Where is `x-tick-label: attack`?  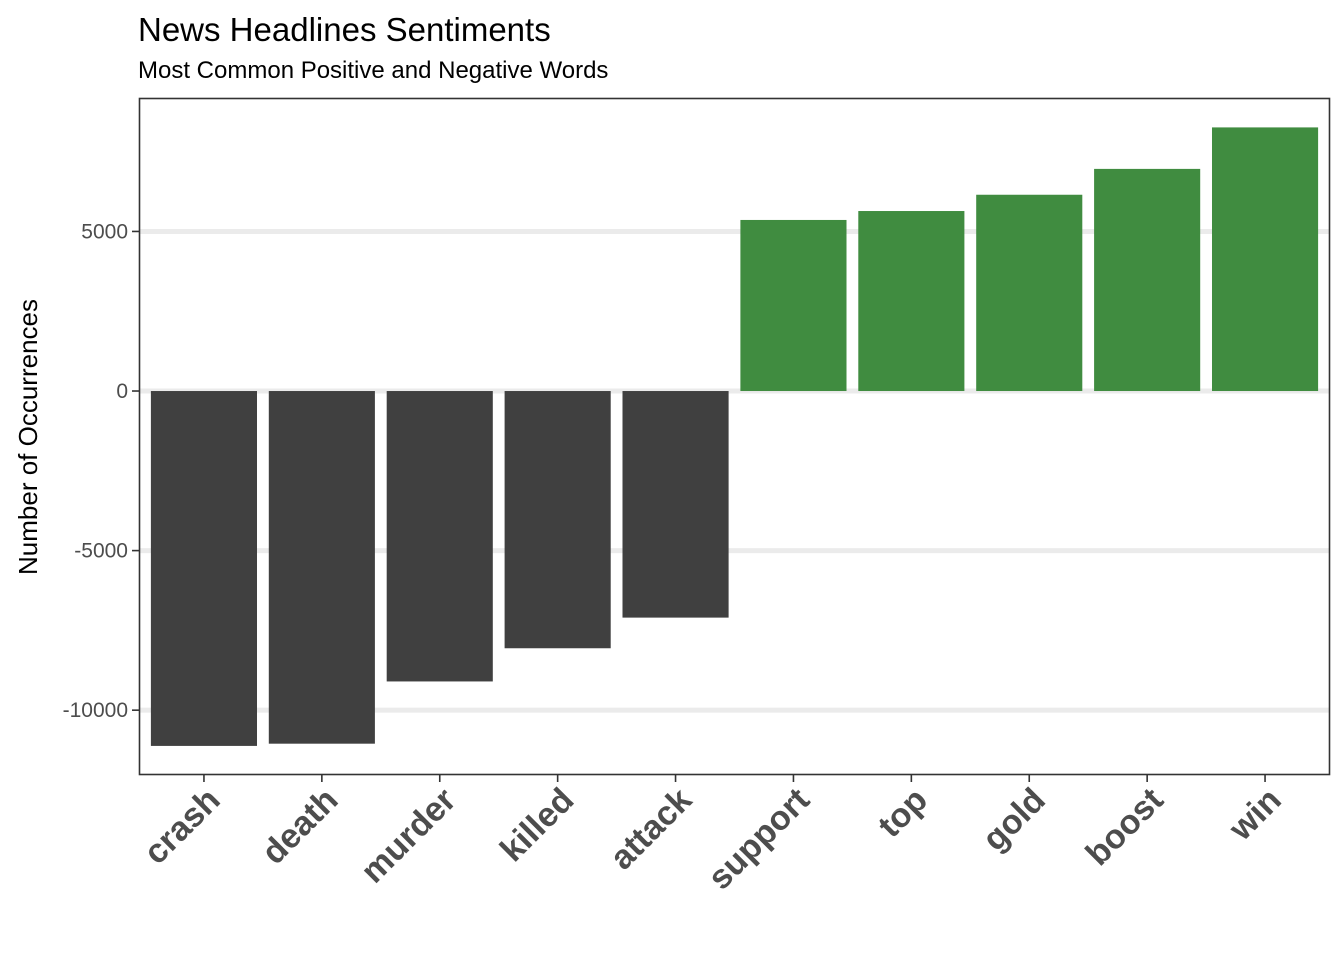
x-tick-label: attack is located at coordinates (651, 829).